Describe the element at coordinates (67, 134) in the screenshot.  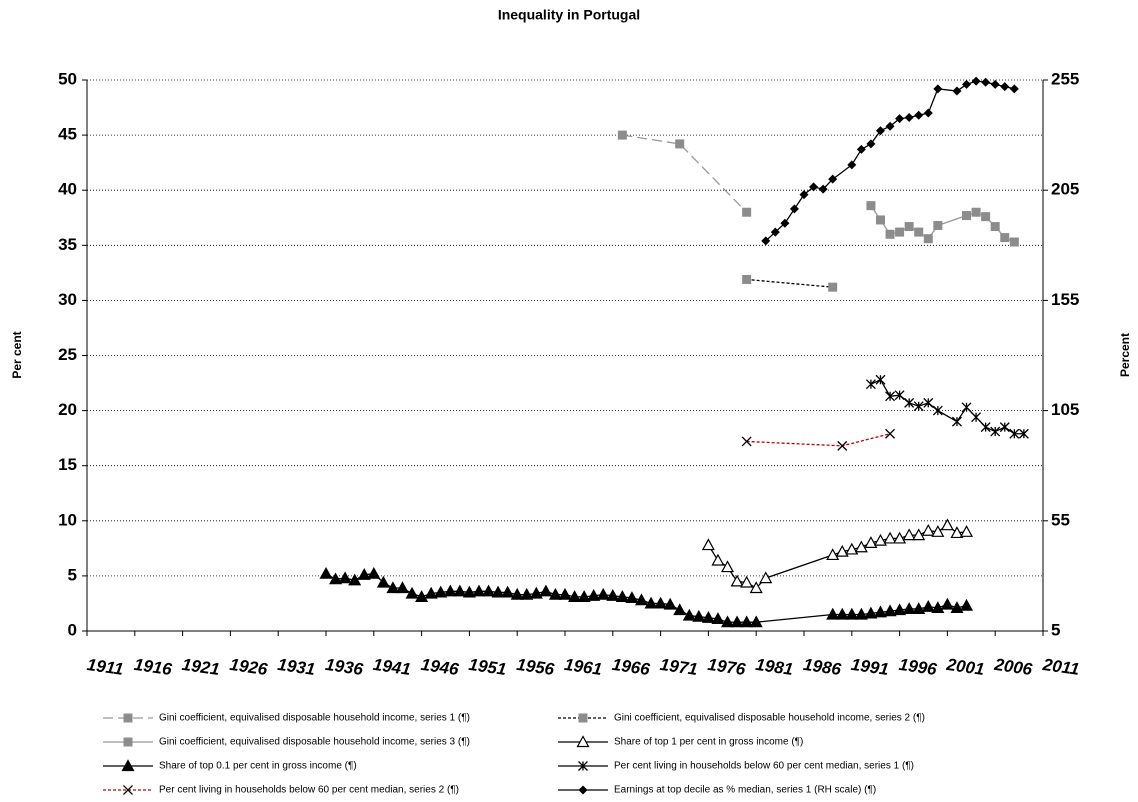
I see `y-tick-label: 45` at that location.